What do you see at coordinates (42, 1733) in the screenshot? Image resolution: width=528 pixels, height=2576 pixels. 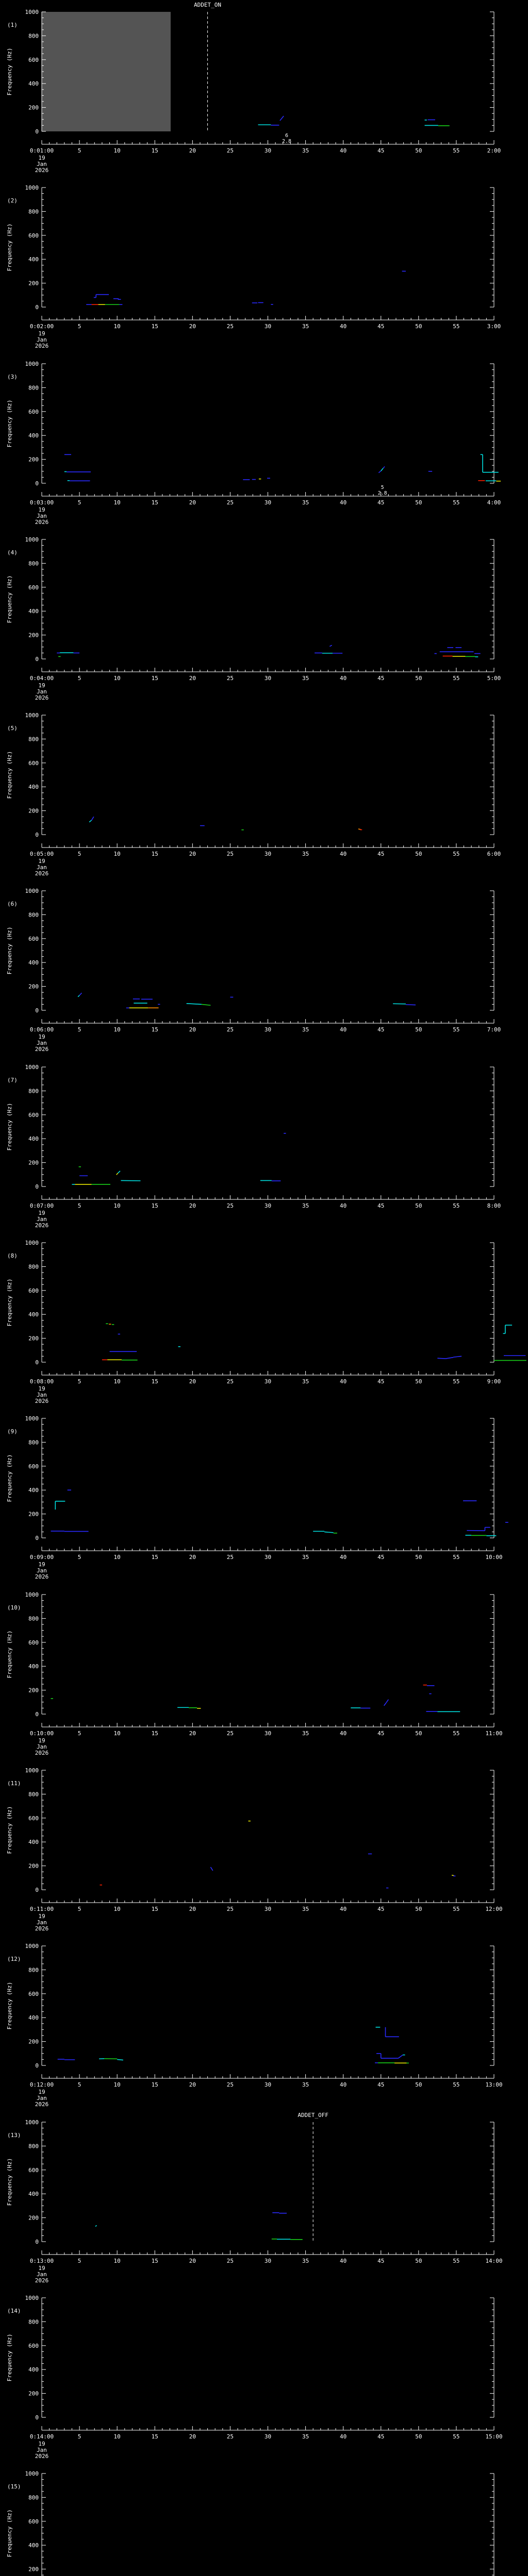 I see `x-start-time-label: 0:10:00` at bounding box center [42, 1733].